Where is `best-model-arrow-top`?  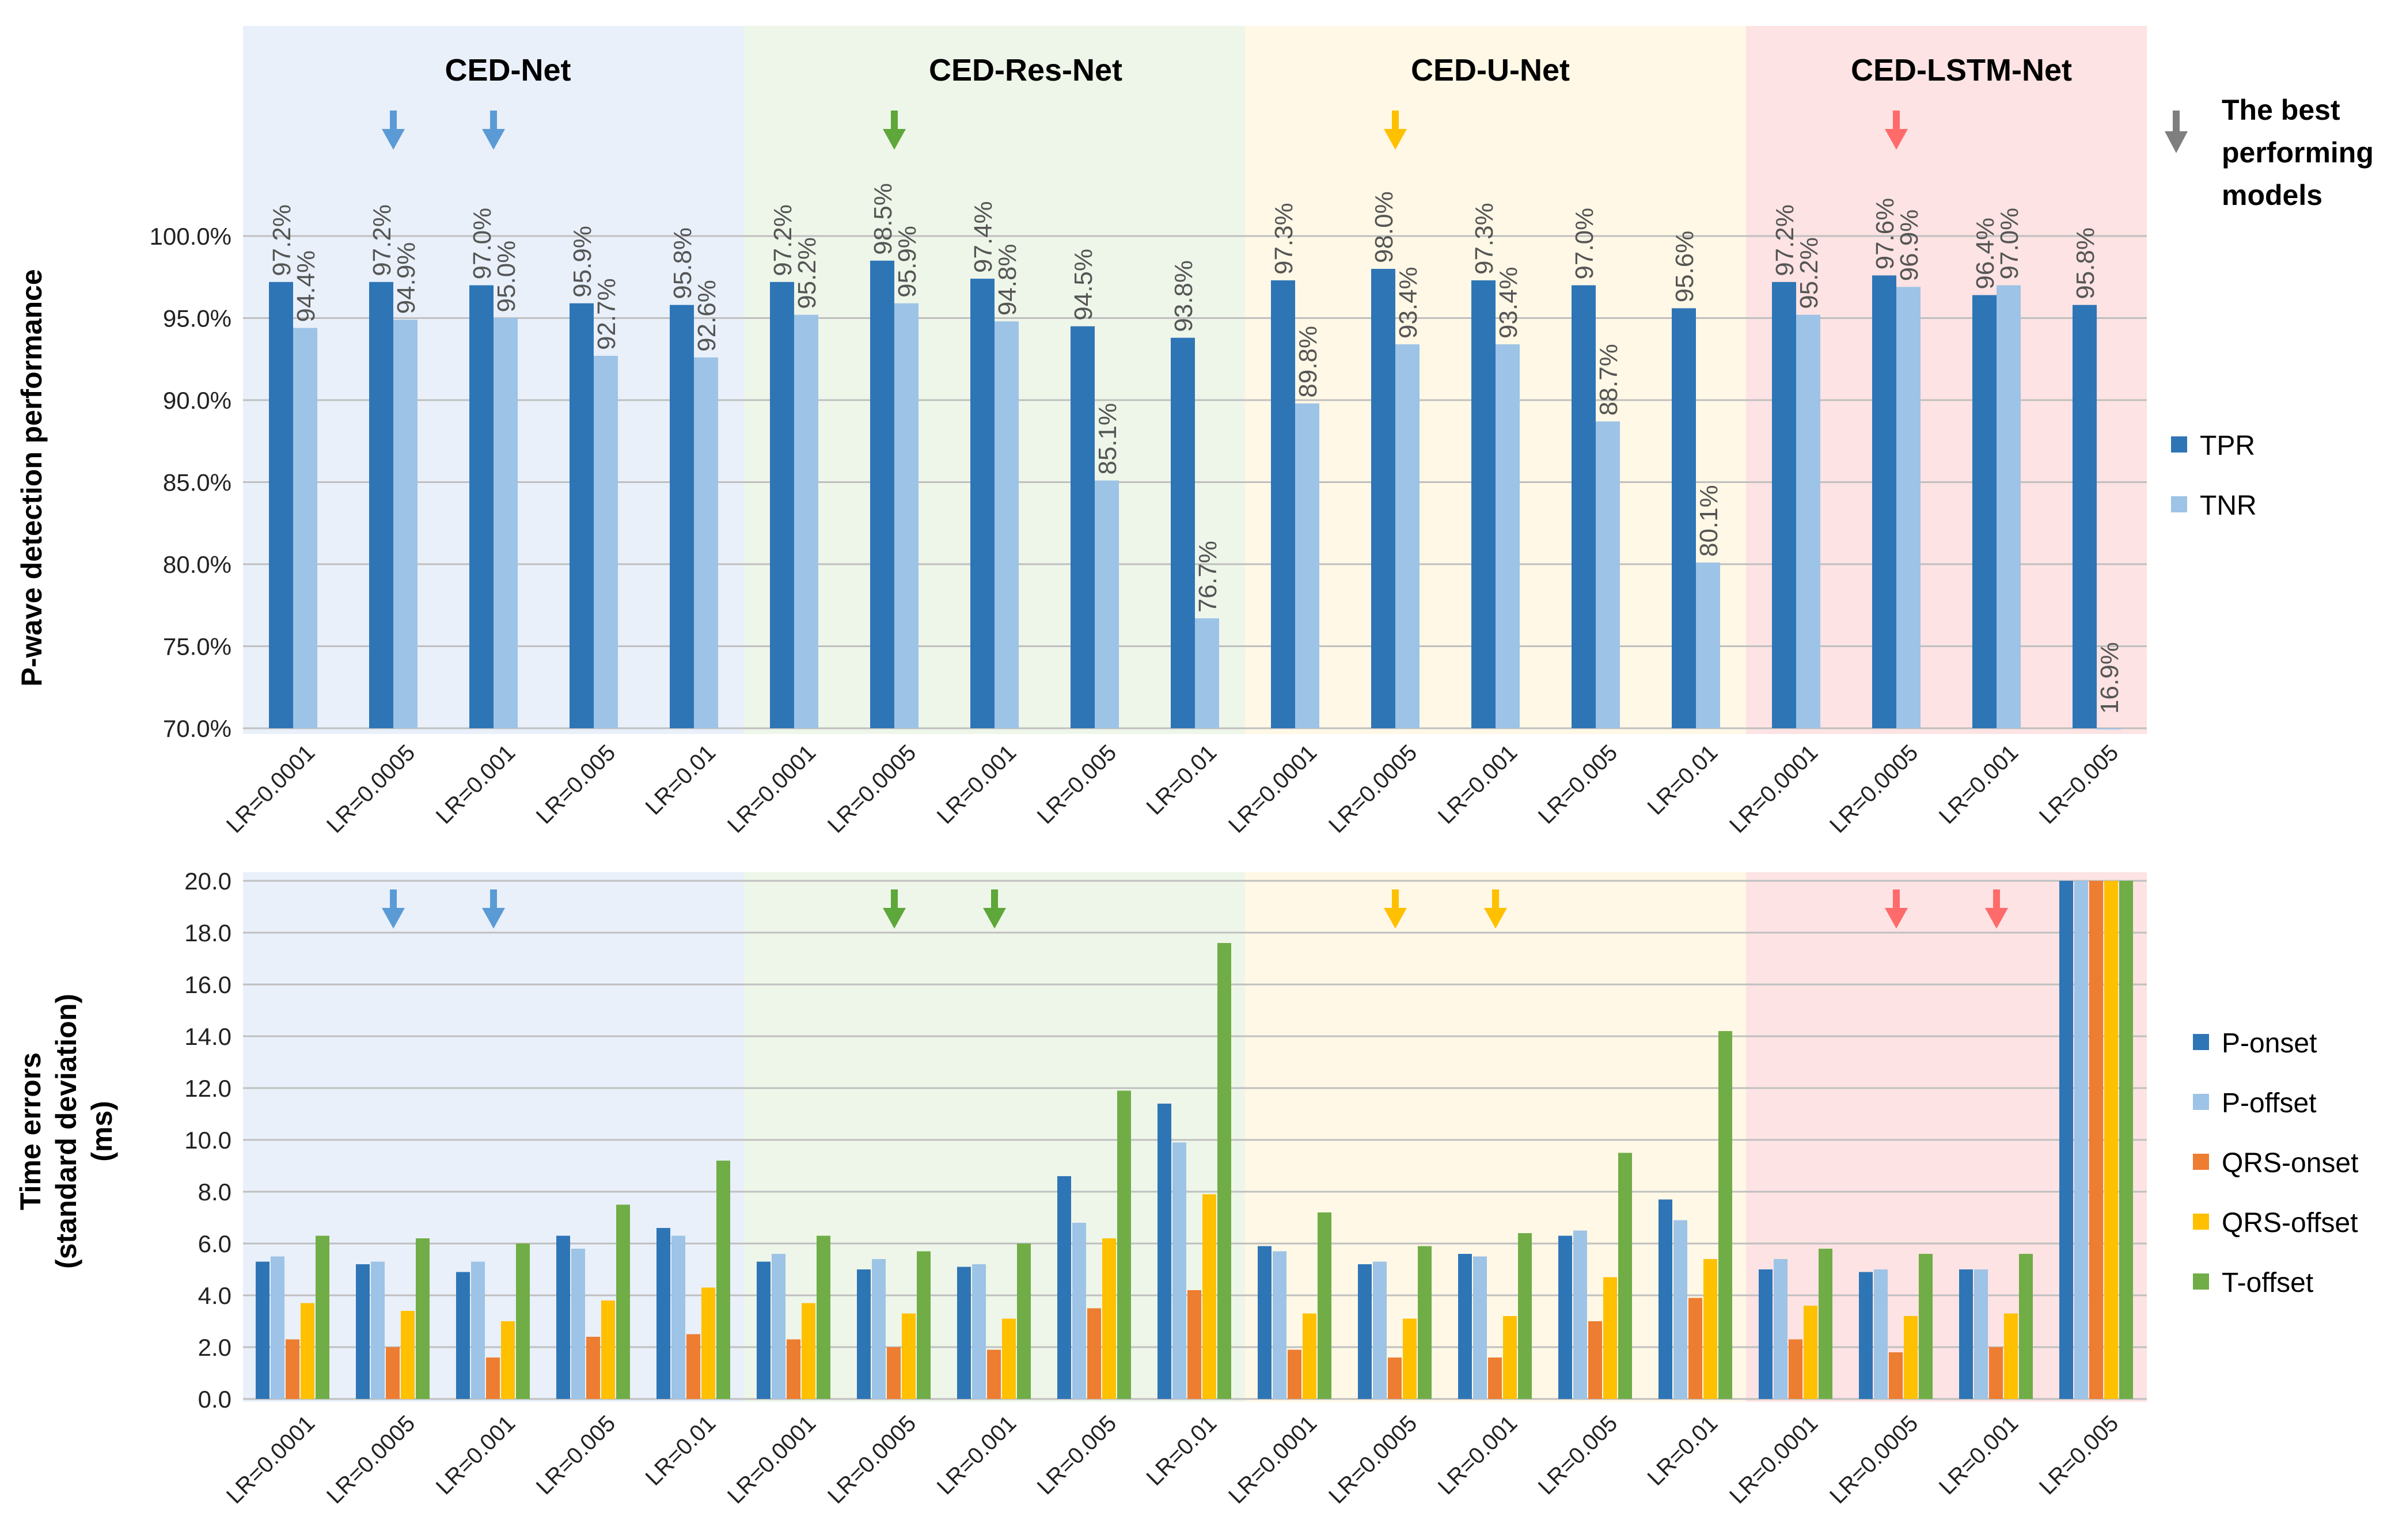 best-model-arrow-top is located at coordinates (1896, 130).